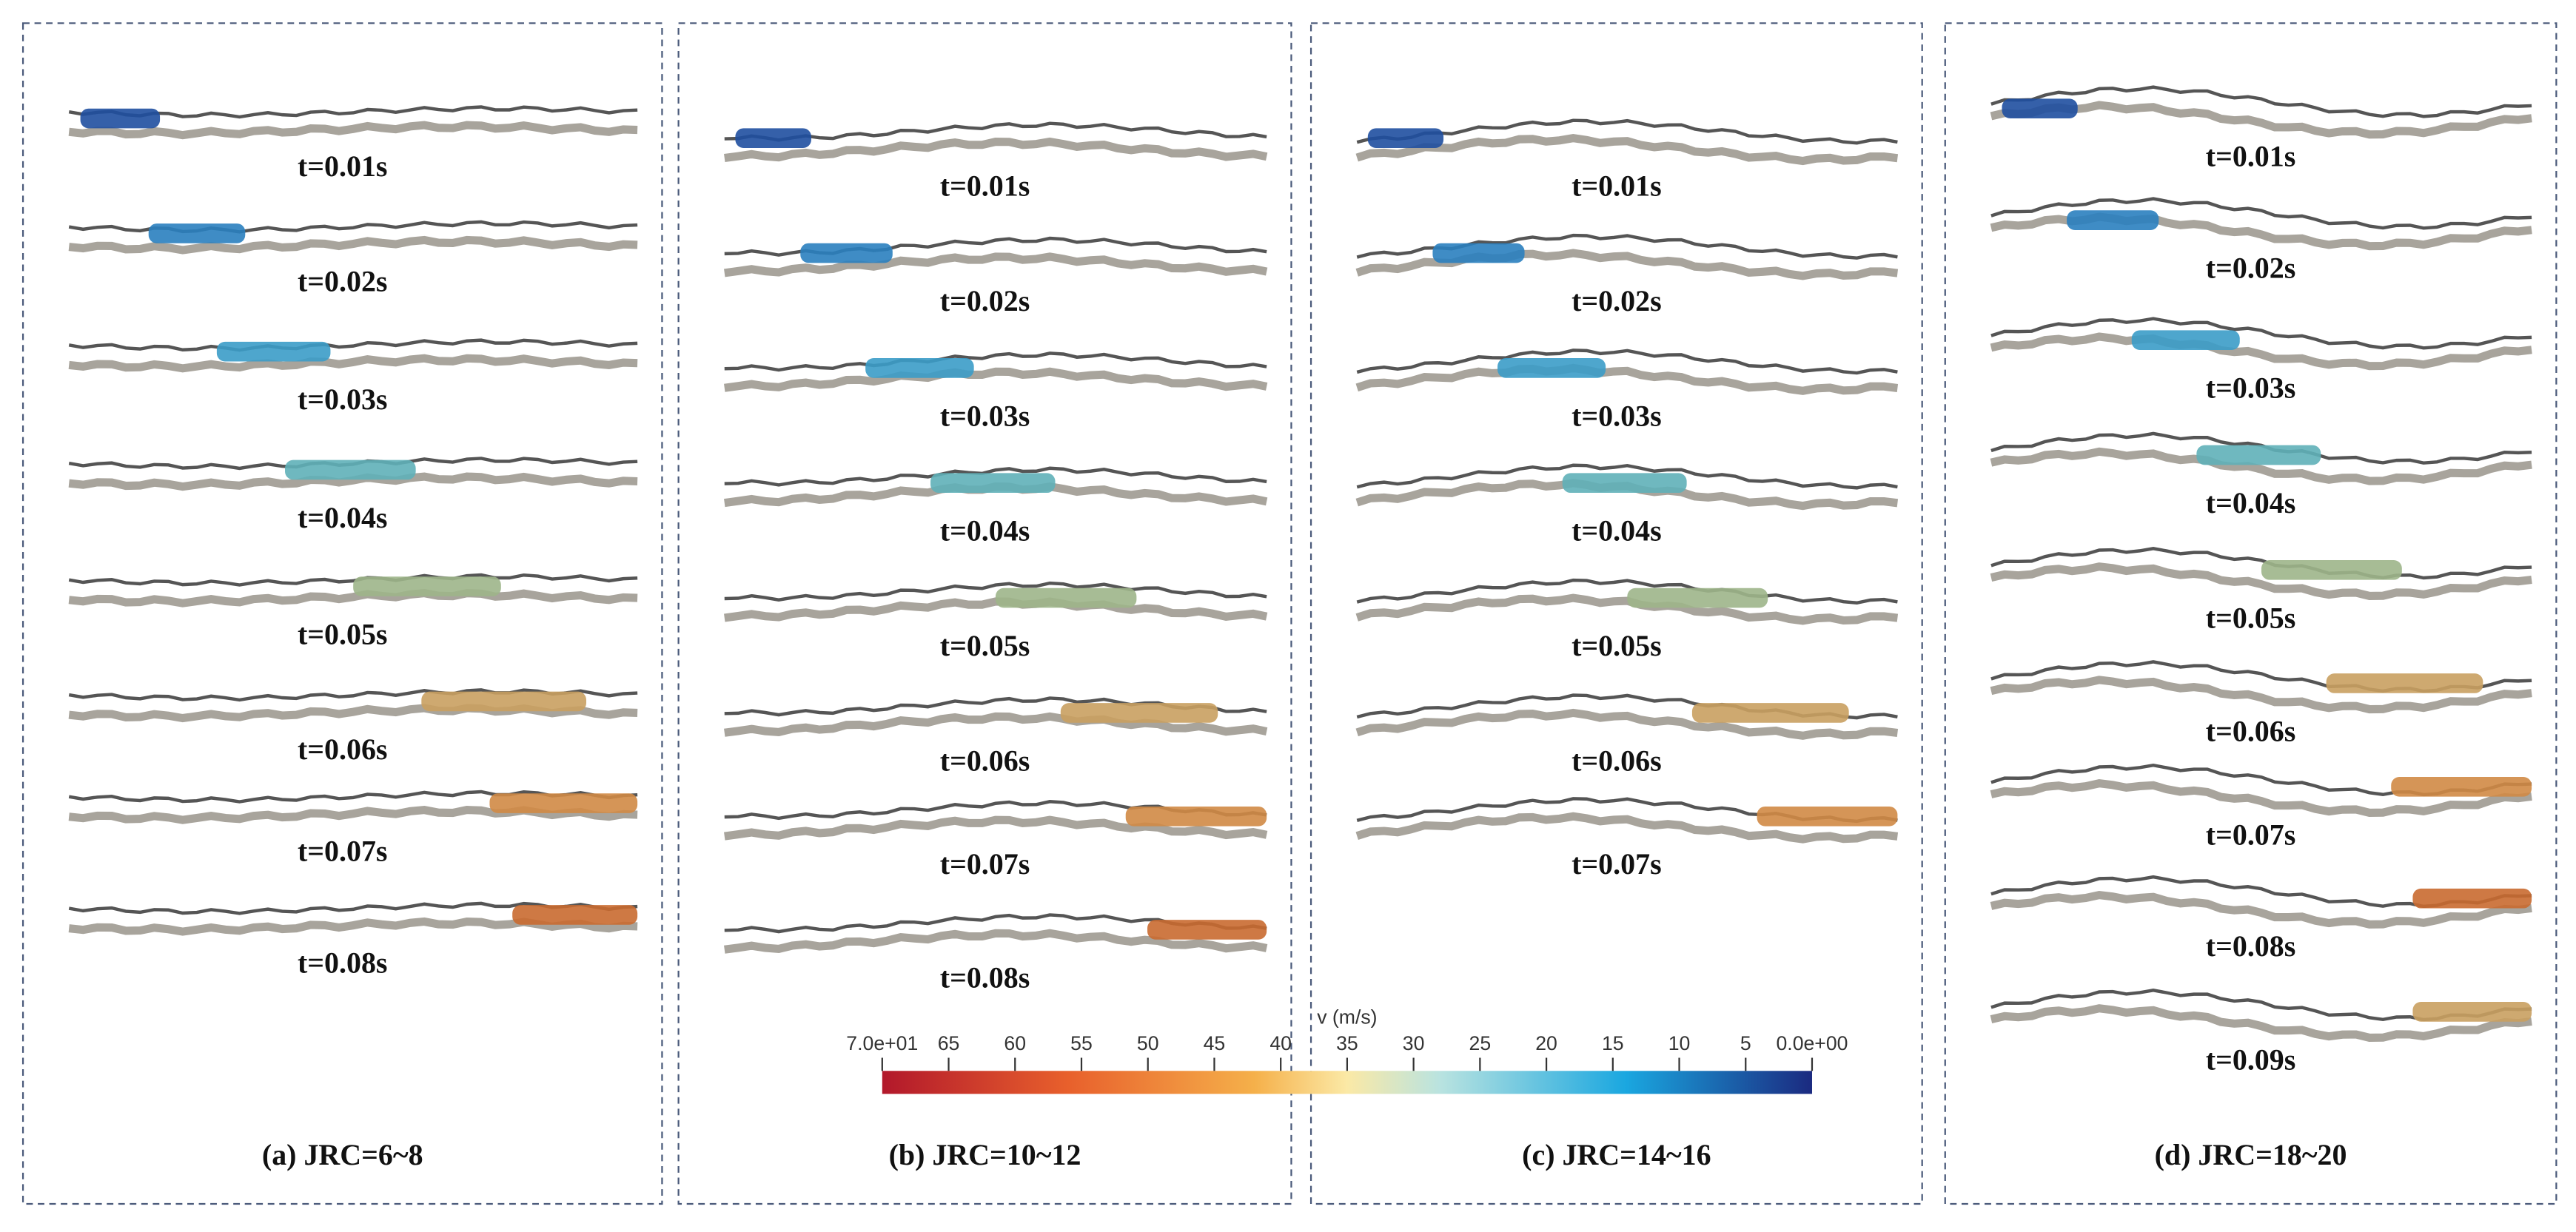 The height and width of the screenshot is (1232, 2576). I want to click on colorbar-label: 15, so click(1613, 1043).